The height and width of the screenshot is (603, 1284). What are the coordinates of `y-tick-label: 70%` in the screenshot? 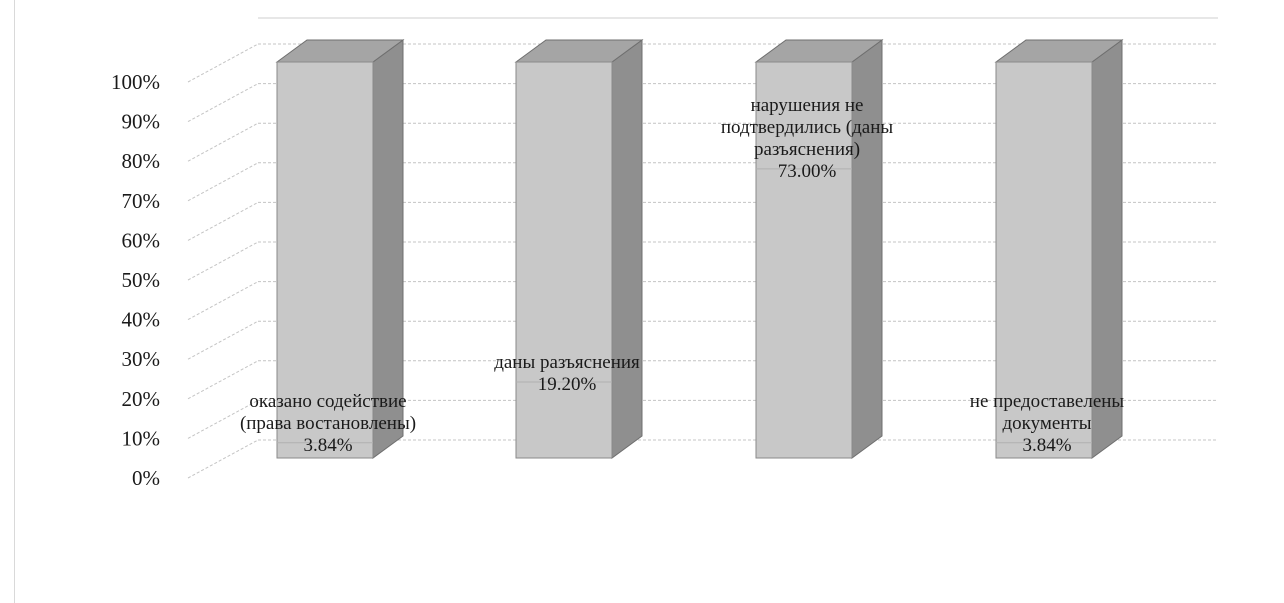 It's located at (141, 201).